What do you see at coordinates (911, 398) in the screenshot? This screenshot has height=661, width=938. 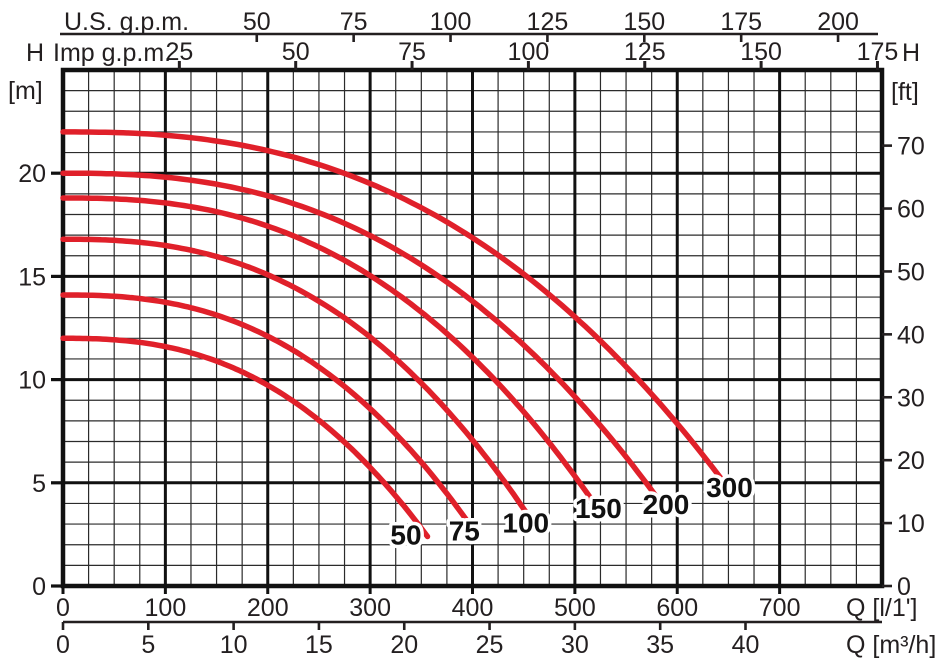 I see `feet-tick-label: 30` at bounding box center [911, 398].